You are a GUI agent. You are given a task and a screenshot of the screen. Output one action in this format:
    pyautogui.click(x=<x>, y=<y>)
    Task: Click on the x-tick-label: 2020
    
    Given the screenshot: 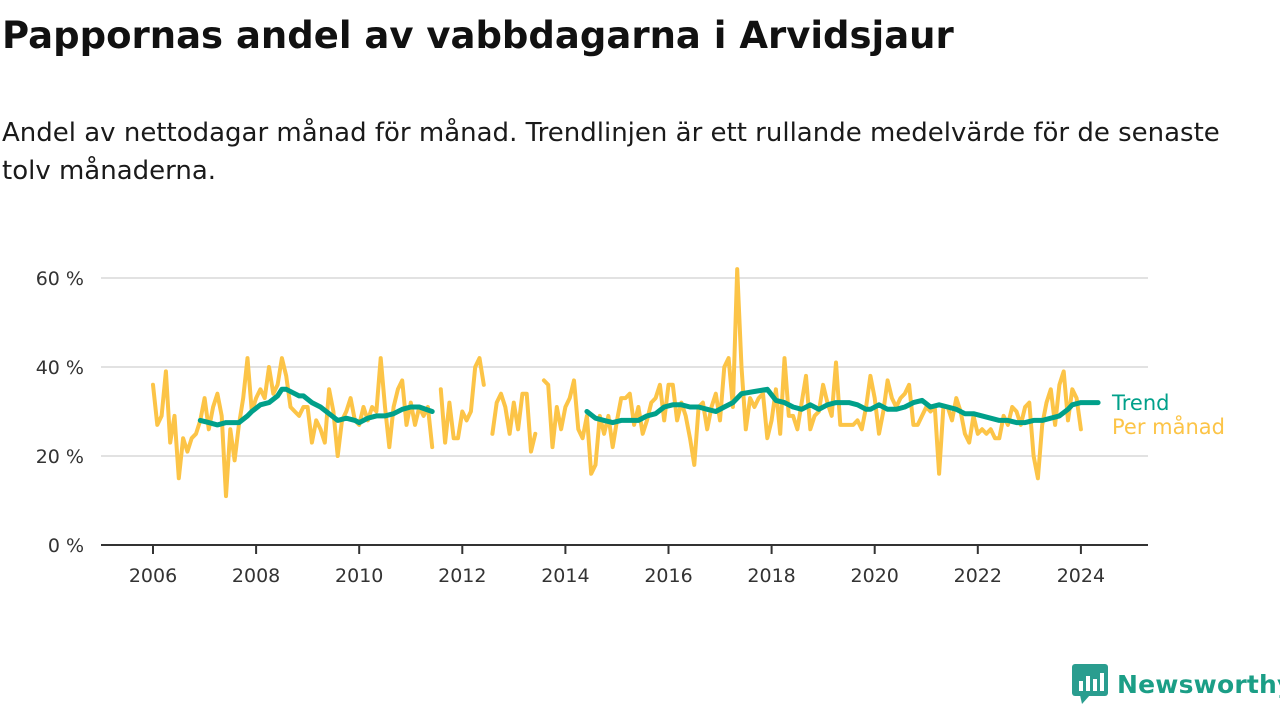 What is the action you would take?
    pyautogui.click(x=875, y=576)
    